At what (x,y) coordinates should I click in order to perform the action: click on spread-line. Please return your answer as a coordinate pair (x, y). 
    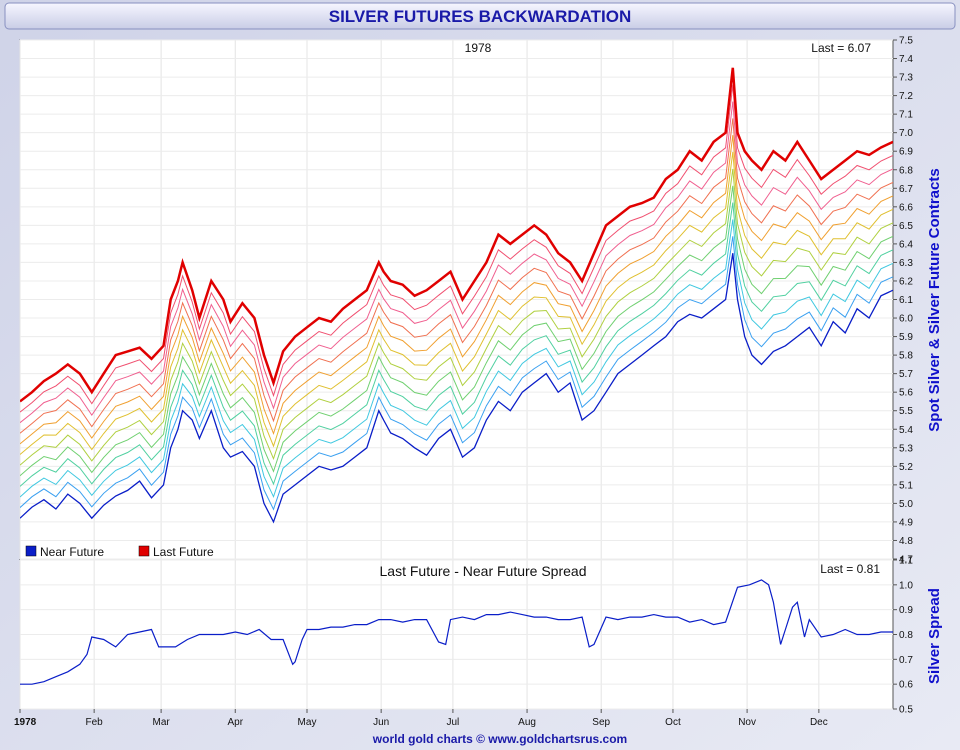
    Looking at the image, I should click on (456, 632).